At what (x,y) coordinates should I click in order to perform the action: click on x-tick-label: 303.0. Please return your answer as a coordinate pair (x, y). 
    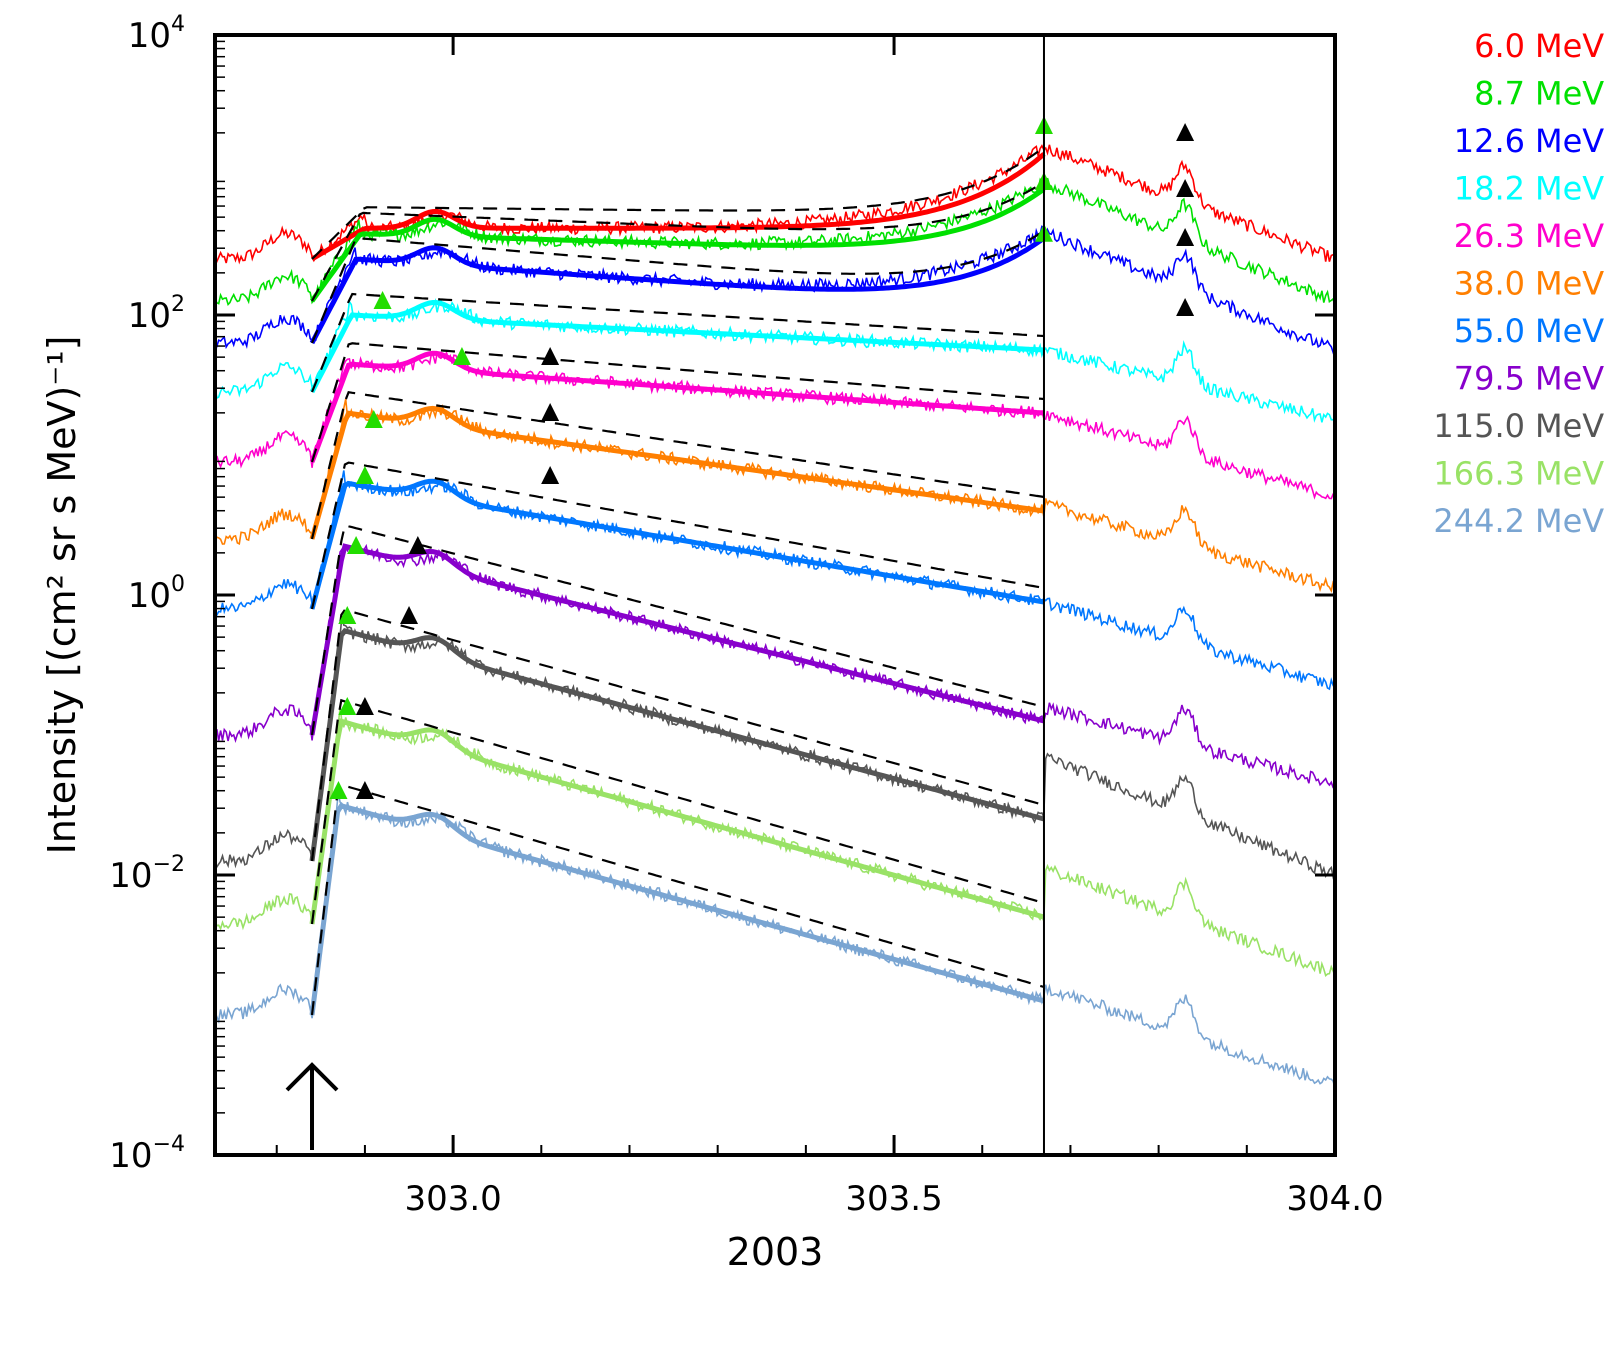
    Looking at the image, I should click on (452, 1199).